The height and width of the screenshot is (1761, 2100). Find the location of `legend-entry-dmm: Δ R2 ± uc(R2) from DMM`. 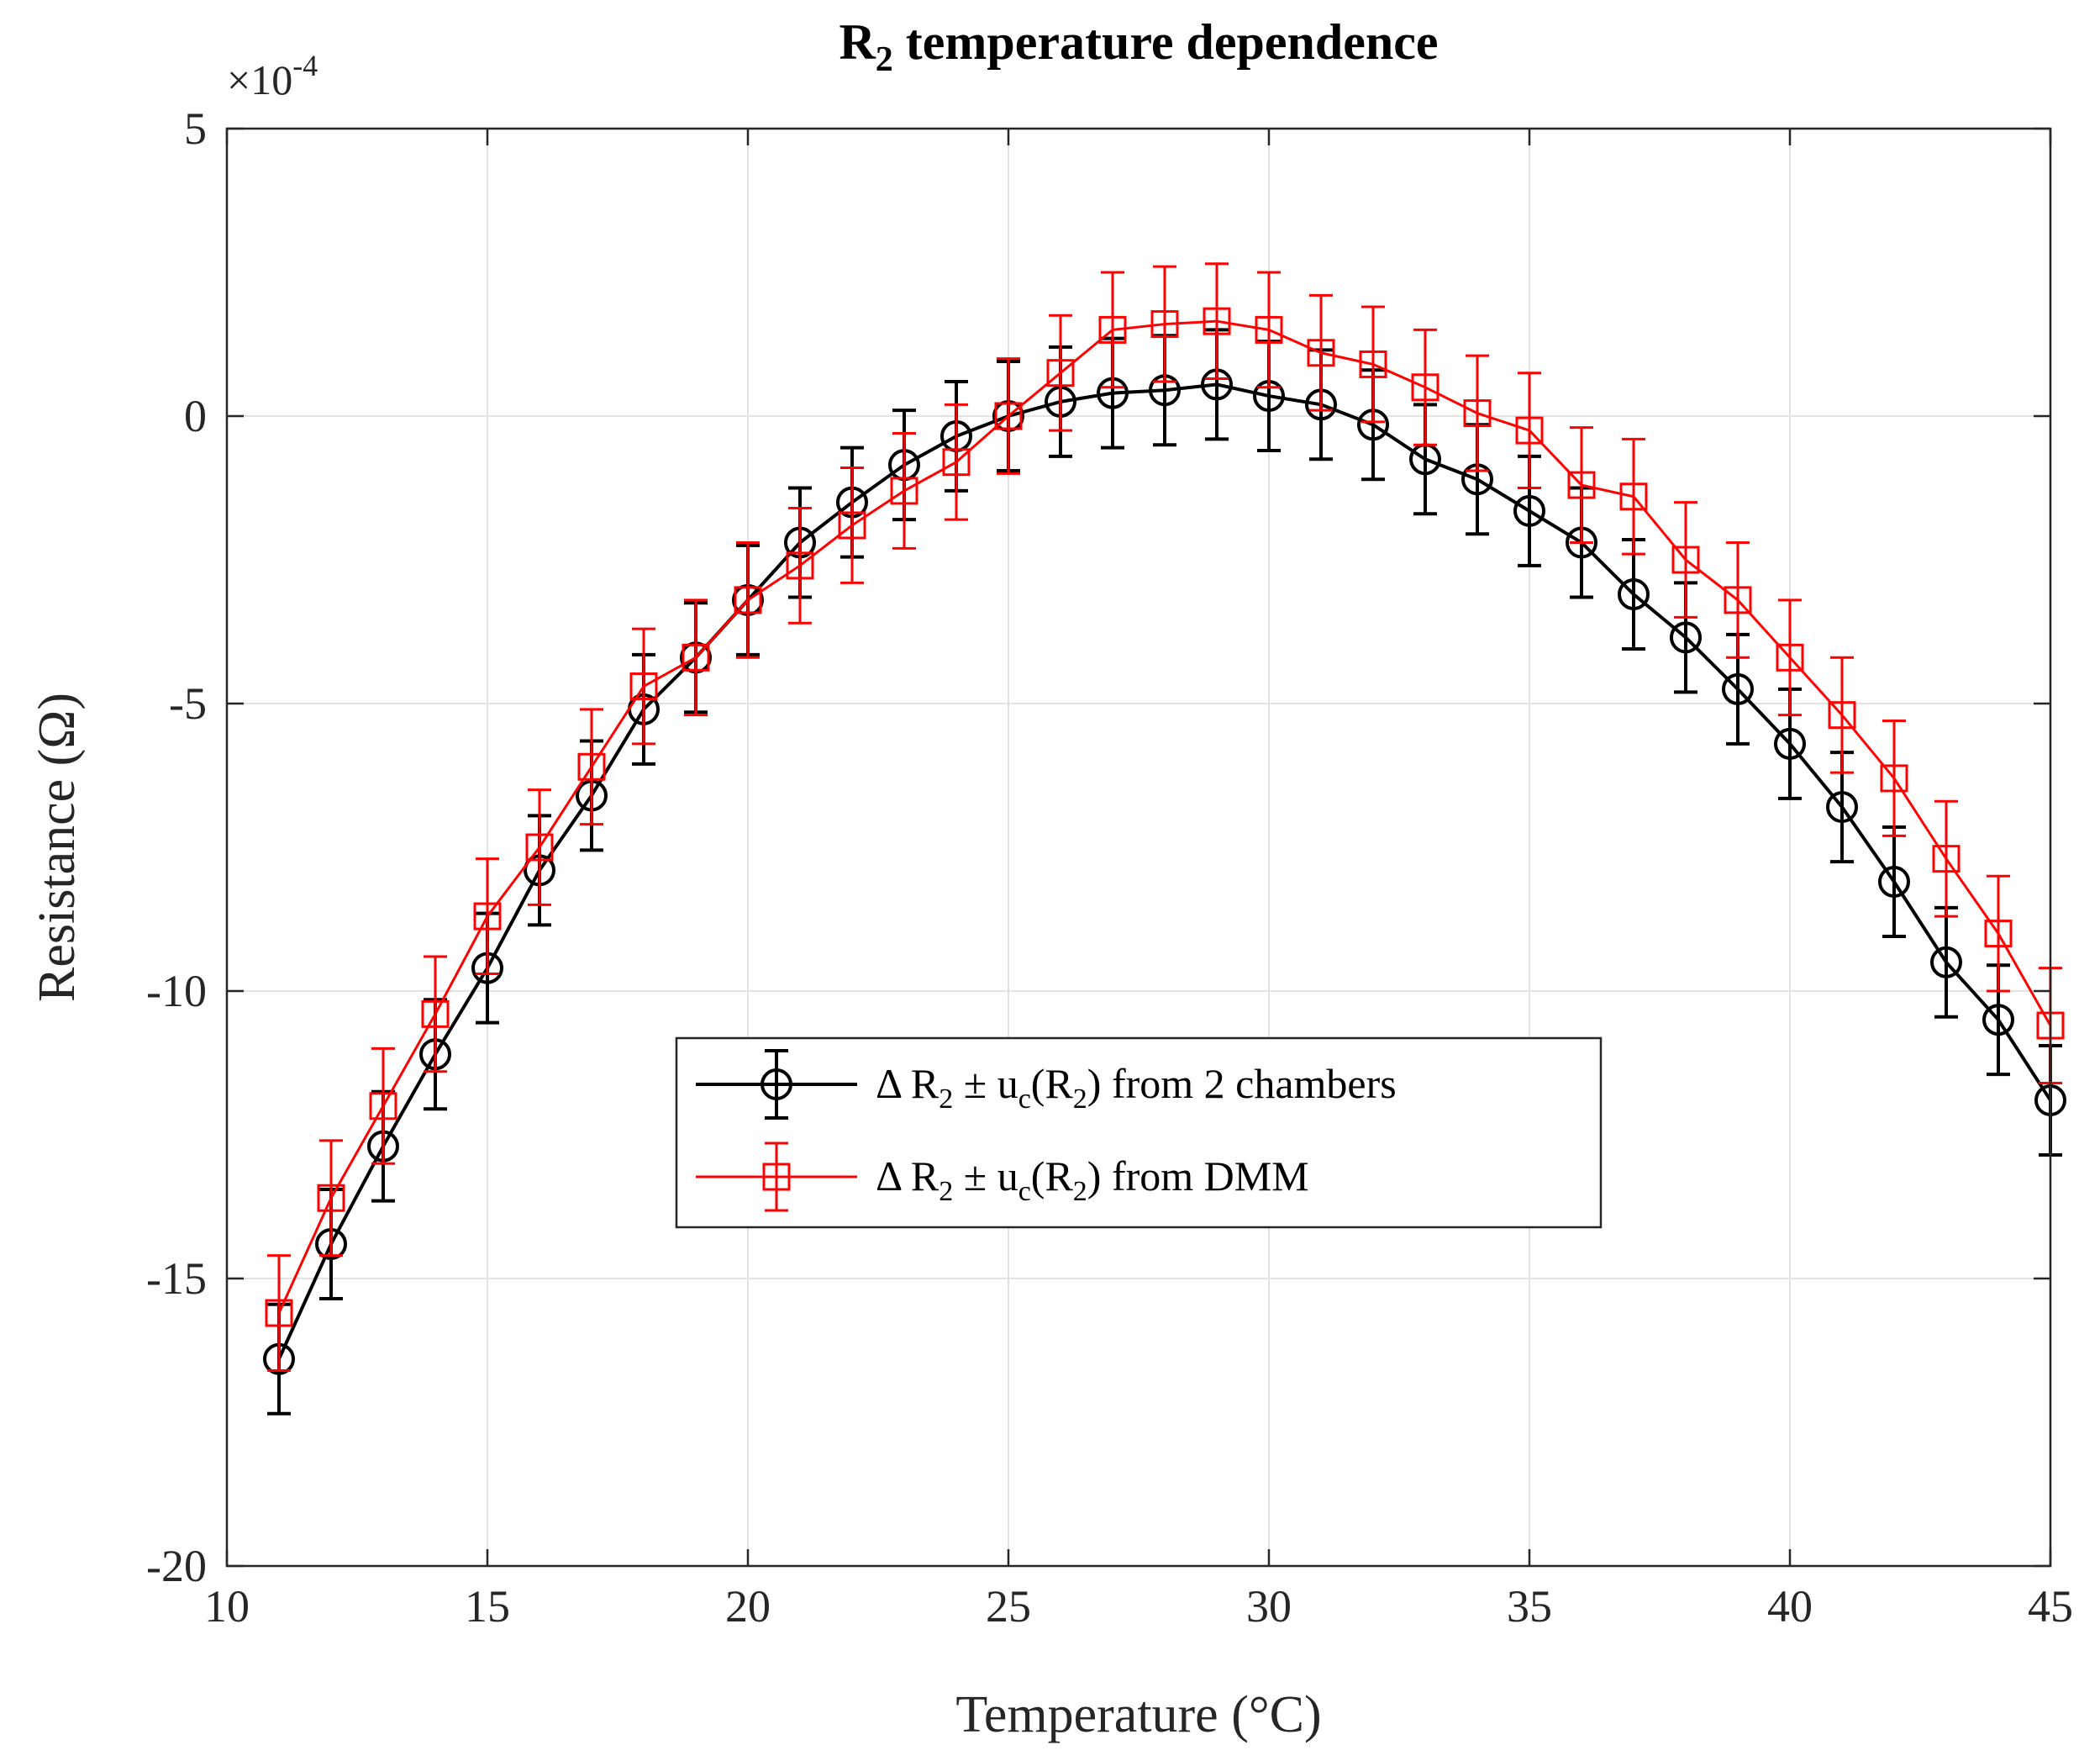

legend-entry-dmm: Δ R2 ± uc(R2) from DMM is located at coordinates (1002, 1176).